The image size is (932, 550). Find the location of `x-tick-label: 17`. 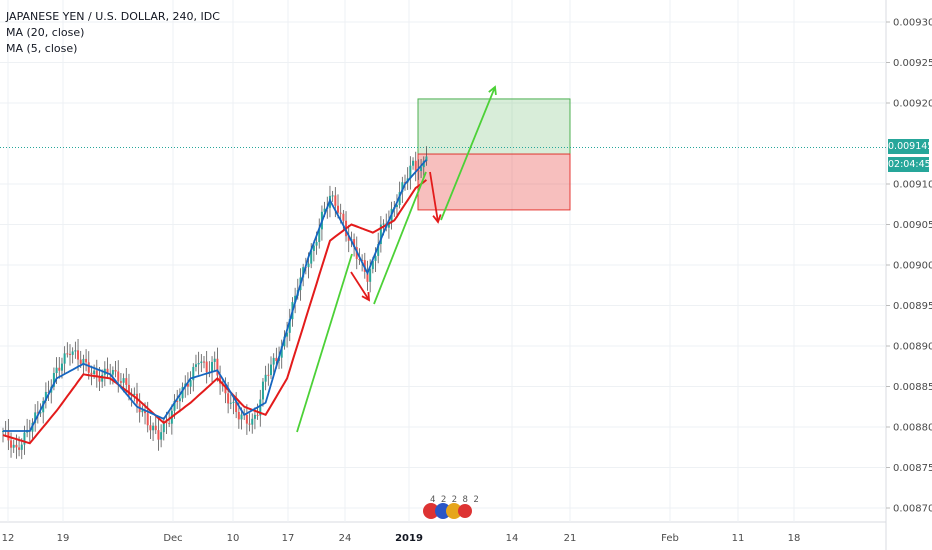

x-tick-label: 17 is located at coordinates (288, 538).